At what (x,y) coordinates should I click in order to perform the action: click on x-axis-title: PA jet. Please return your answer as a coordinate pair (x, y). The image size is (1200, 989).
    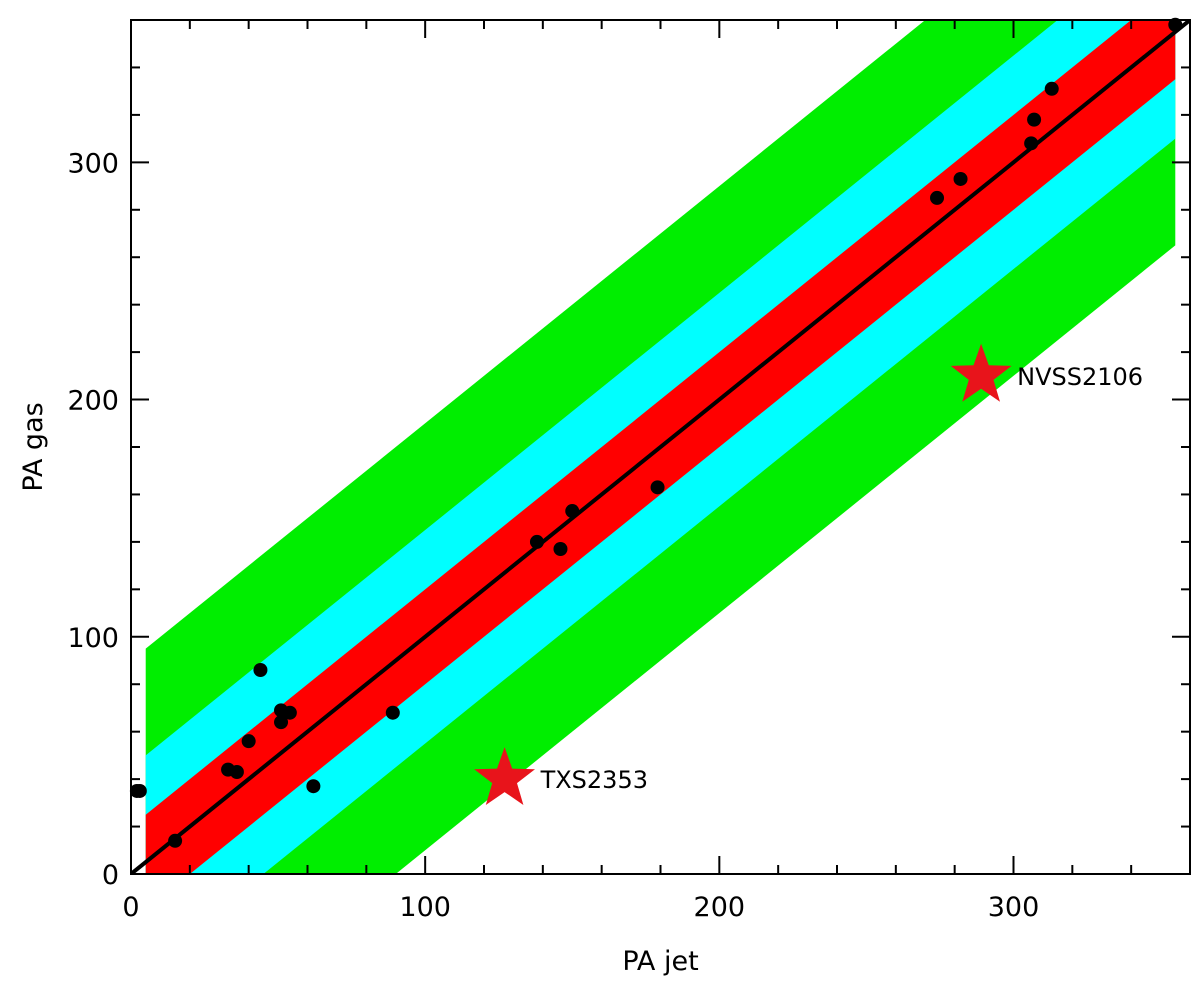
    Looking at the image, I should click on (660, 961).